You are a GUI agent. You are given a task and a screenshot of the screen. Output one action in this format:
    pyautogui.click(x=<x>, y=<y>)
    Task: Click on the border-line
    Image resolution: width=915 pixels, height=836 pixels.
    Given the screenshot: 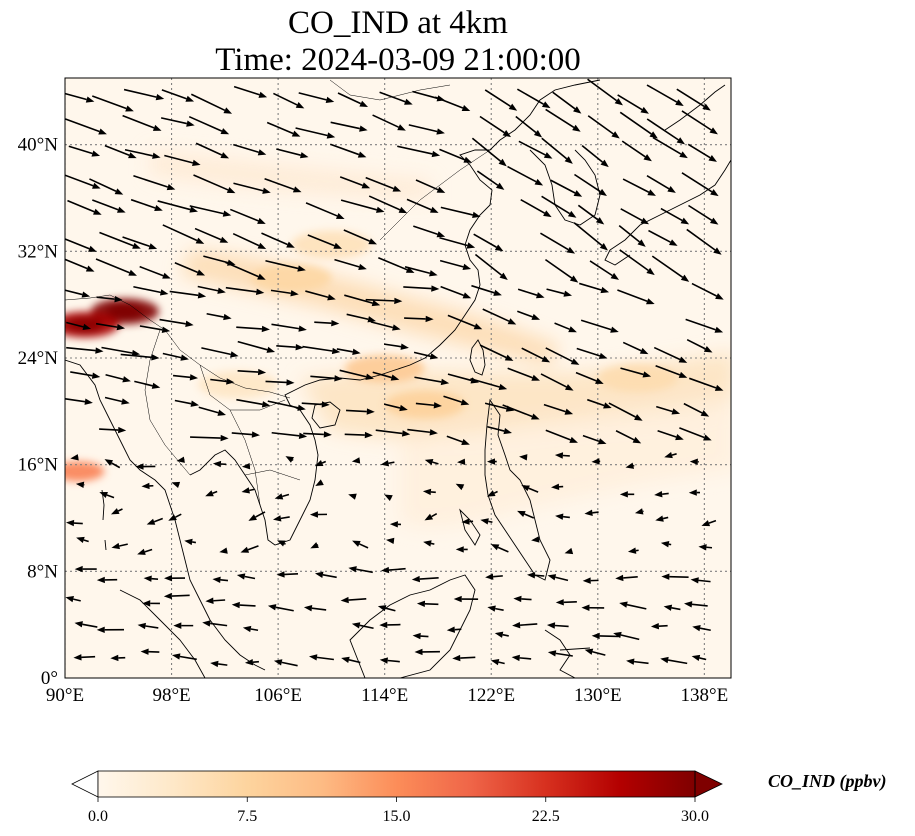 What is the action you would take?
    pyautogui.click(x=230, y=435)
    